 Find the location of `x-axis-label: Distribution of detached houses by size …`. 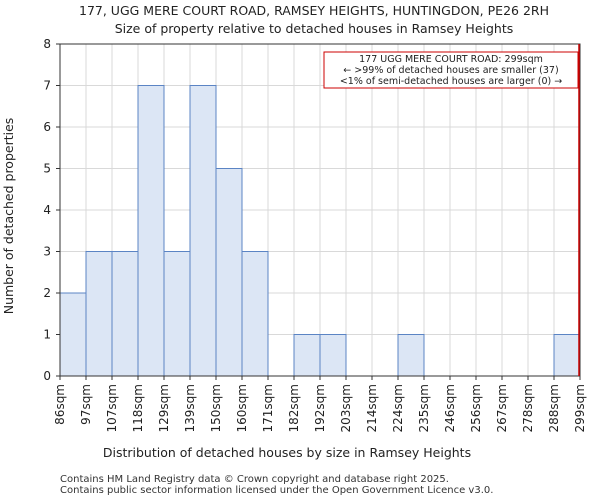

x-axis-label: Distribution of detached houses by size … is located at coordinates (287, 452).